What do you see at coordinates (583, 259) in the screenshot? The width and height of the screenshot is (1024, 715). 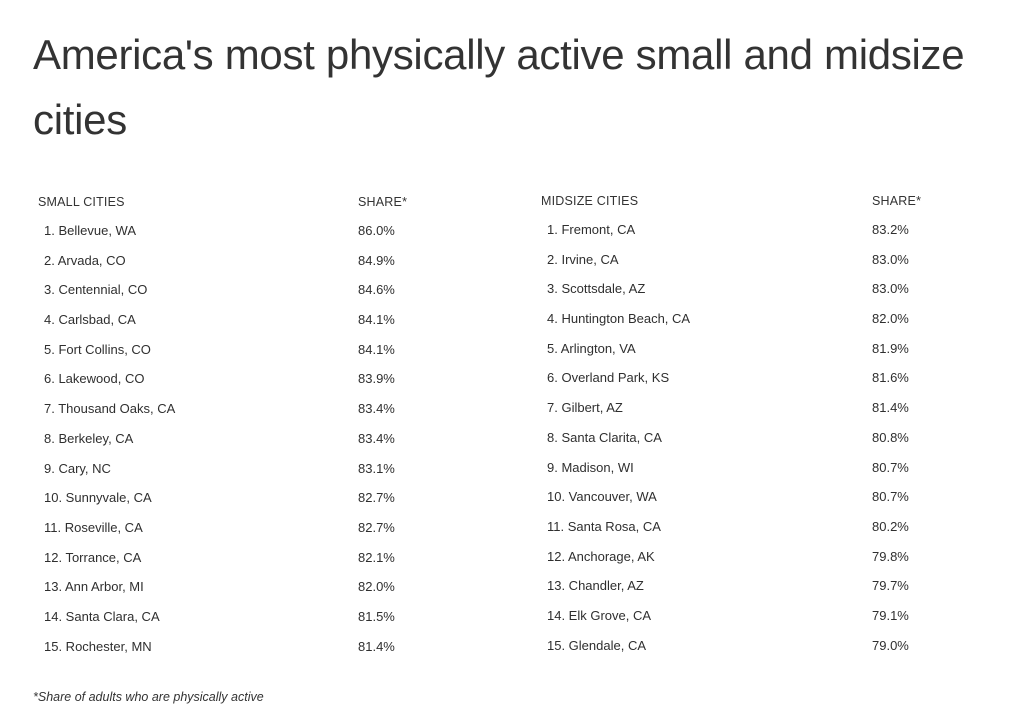 I see `city-cell: 2. Irvine, CA` at bounding box center [583, 259].